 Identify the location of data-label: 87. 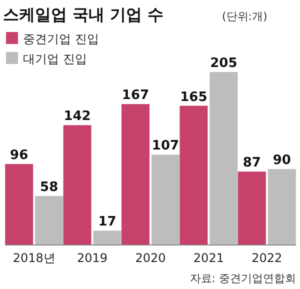
(251, 163).